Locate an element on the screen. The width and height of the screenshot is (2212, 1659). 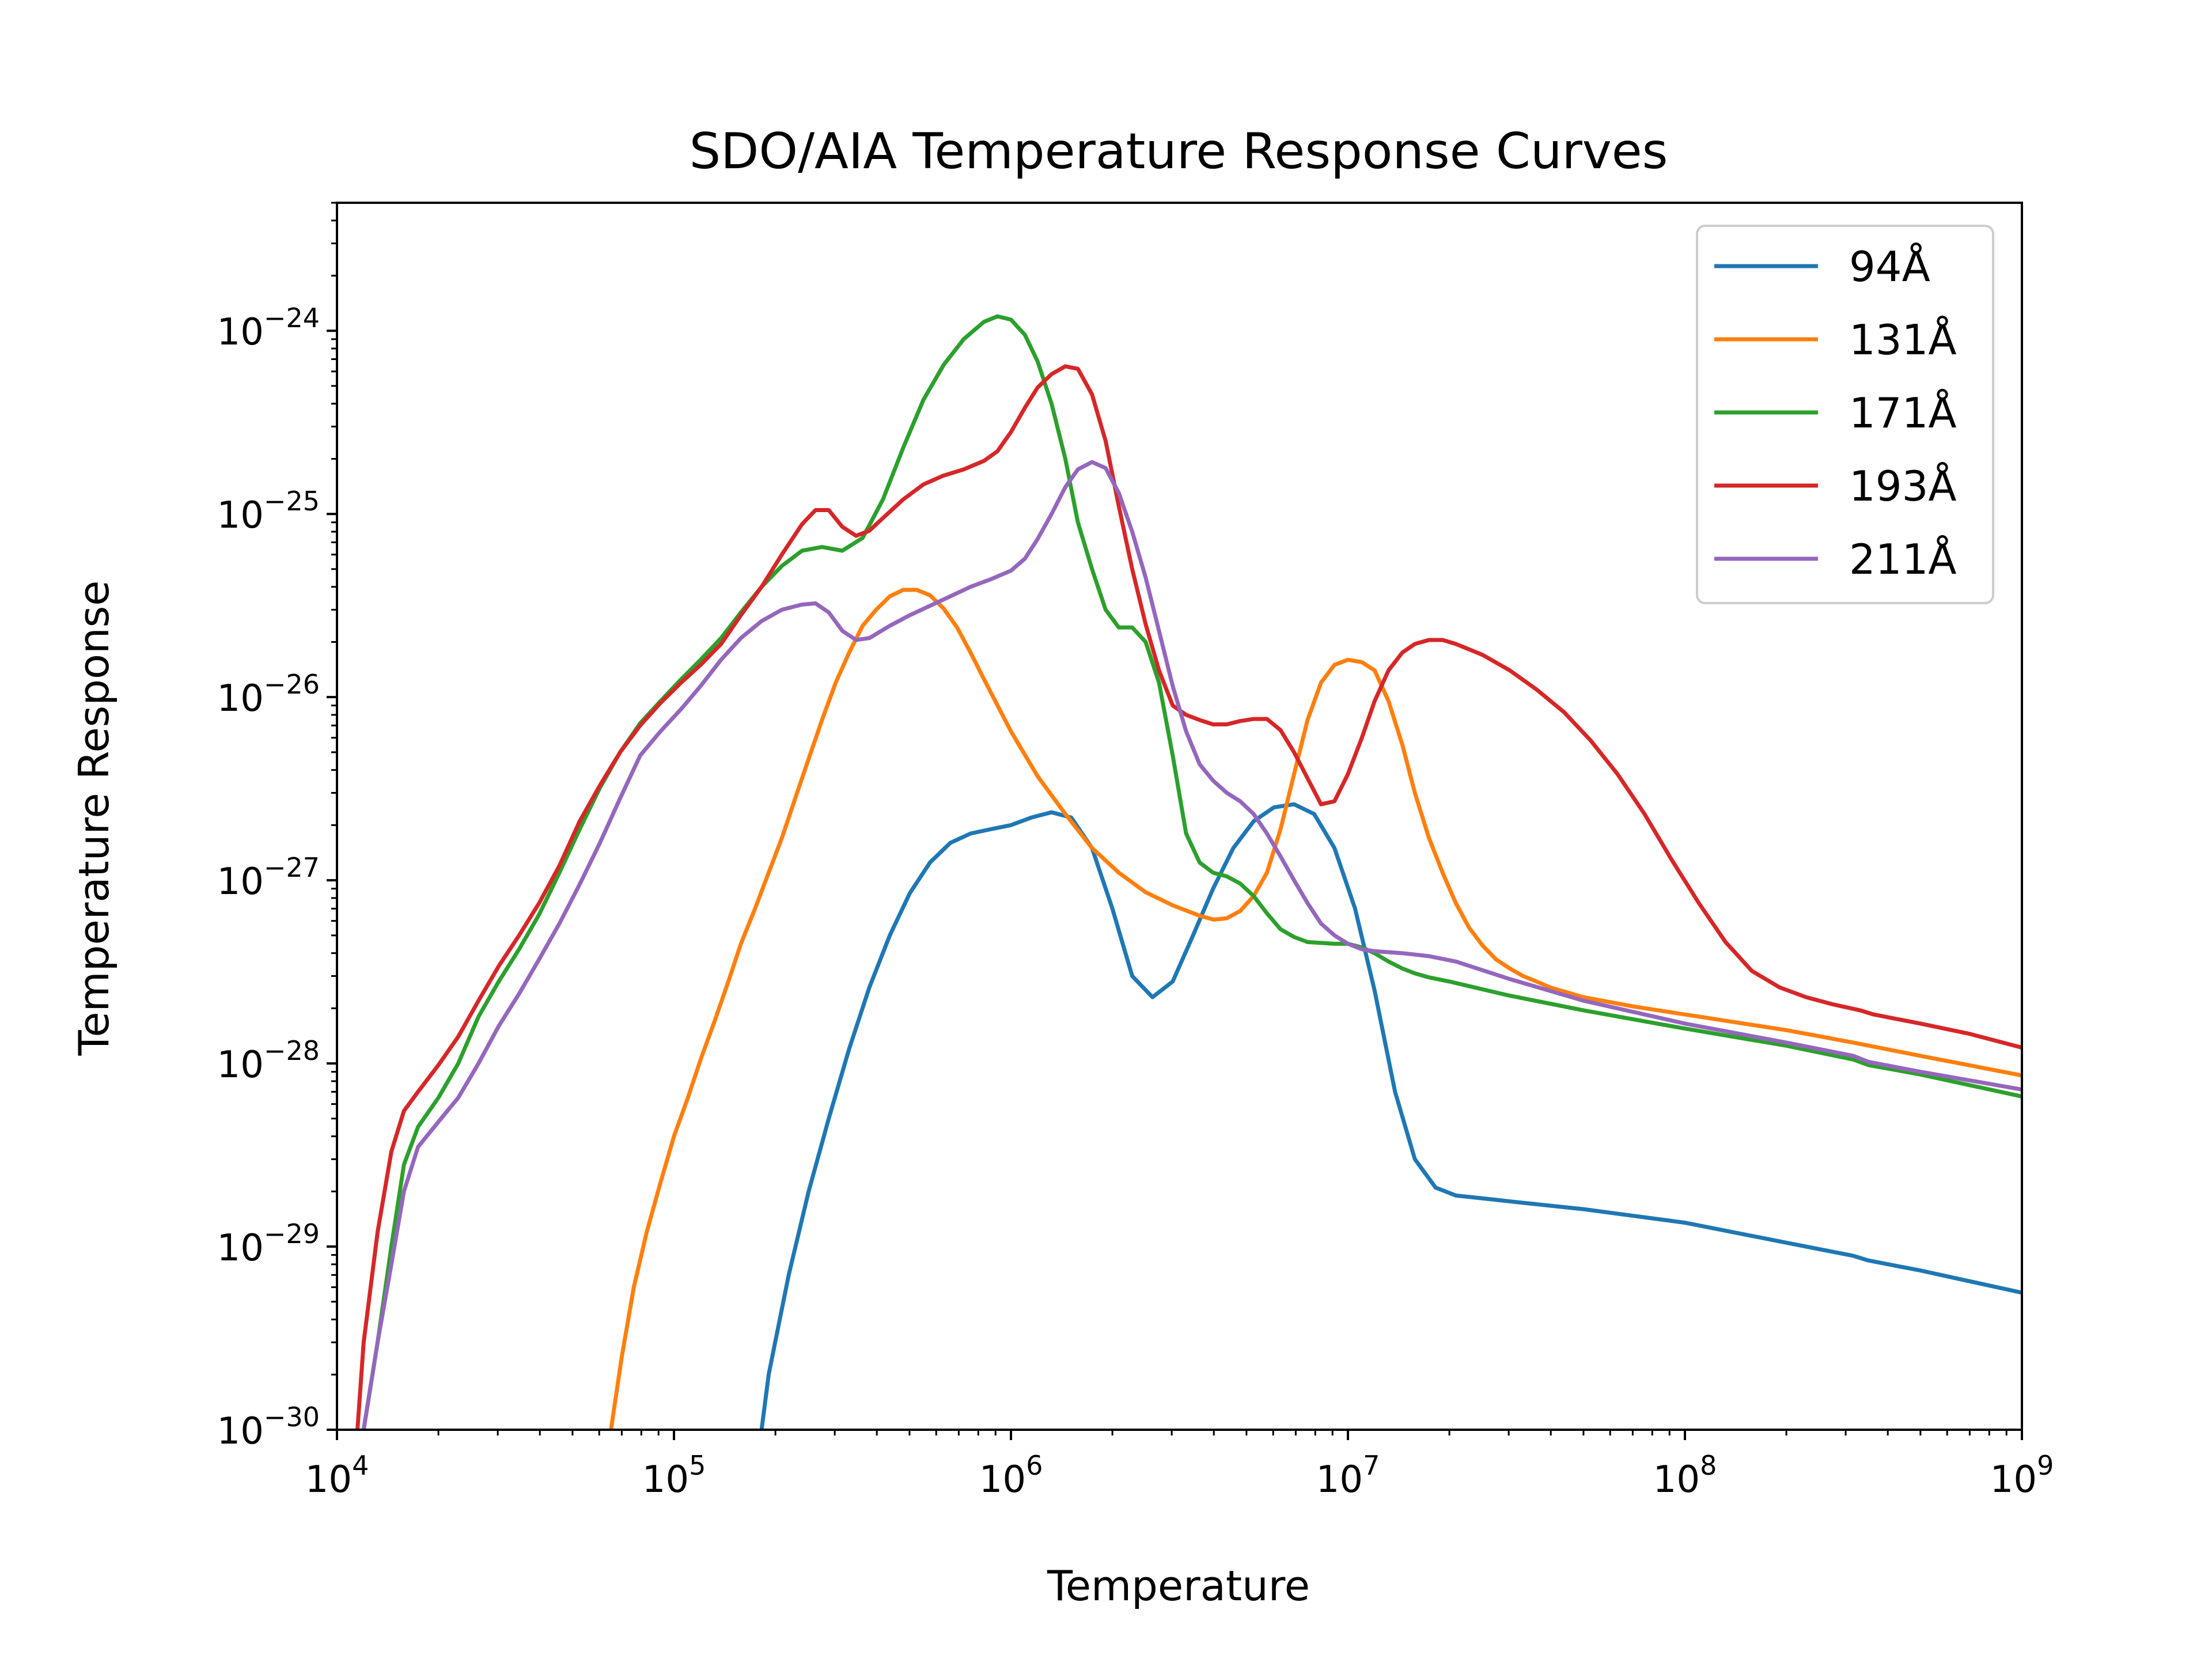
y-tick-label: 10−25 is located at coordinates (268, 511).